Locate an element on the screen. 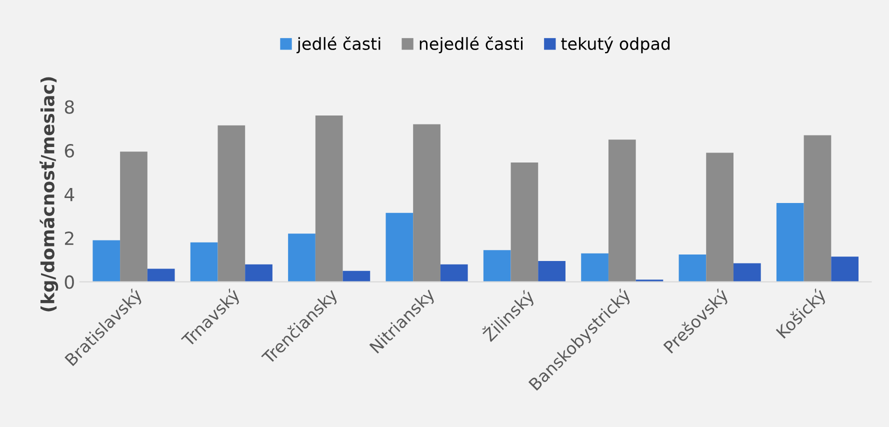 Image resolution: width=889 pixels, height=427 pixels. legend-label: jedlé časti is located at coordinates (338, 45).